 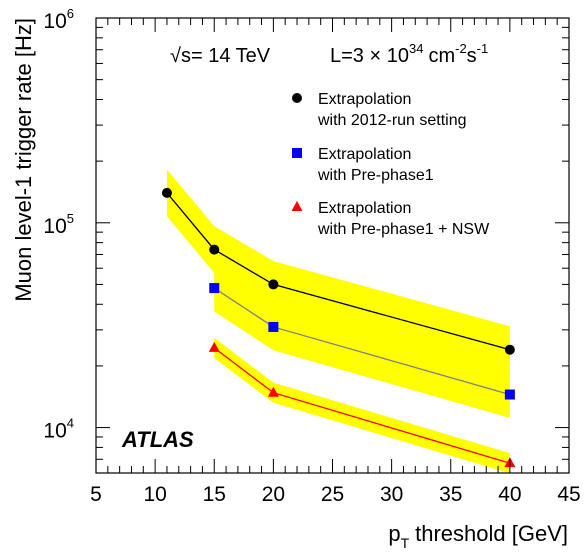 I want to click on sqrt-symbol: √, so click(x=175, y=56).